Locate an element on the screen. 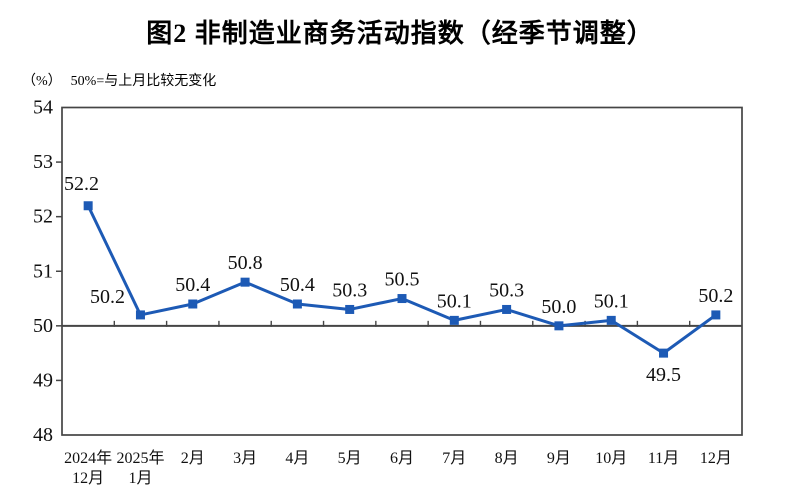  x-axis-label: 5月 is located at coordinates (350, 458).